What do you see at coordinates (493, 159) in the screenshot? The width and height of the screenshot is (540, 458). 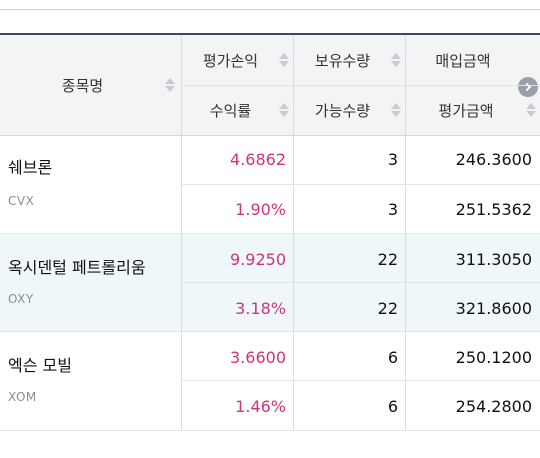 I see `purchase-amount: 246.3600` at bounding box center [493, 159].